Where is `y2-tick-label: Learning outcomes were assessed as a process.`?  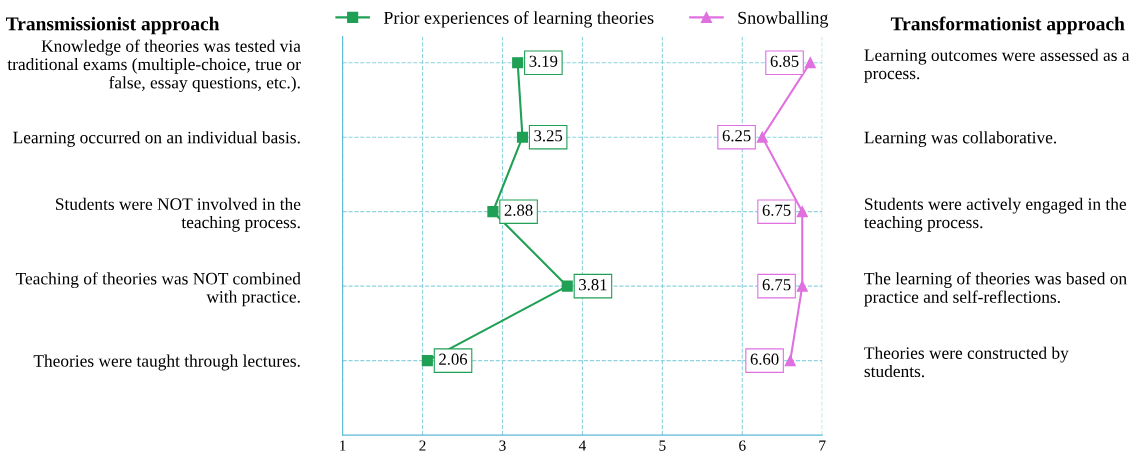
y2-tick-label: Learning outcomes were assessed as a process. is located at coordinates (997, 65).